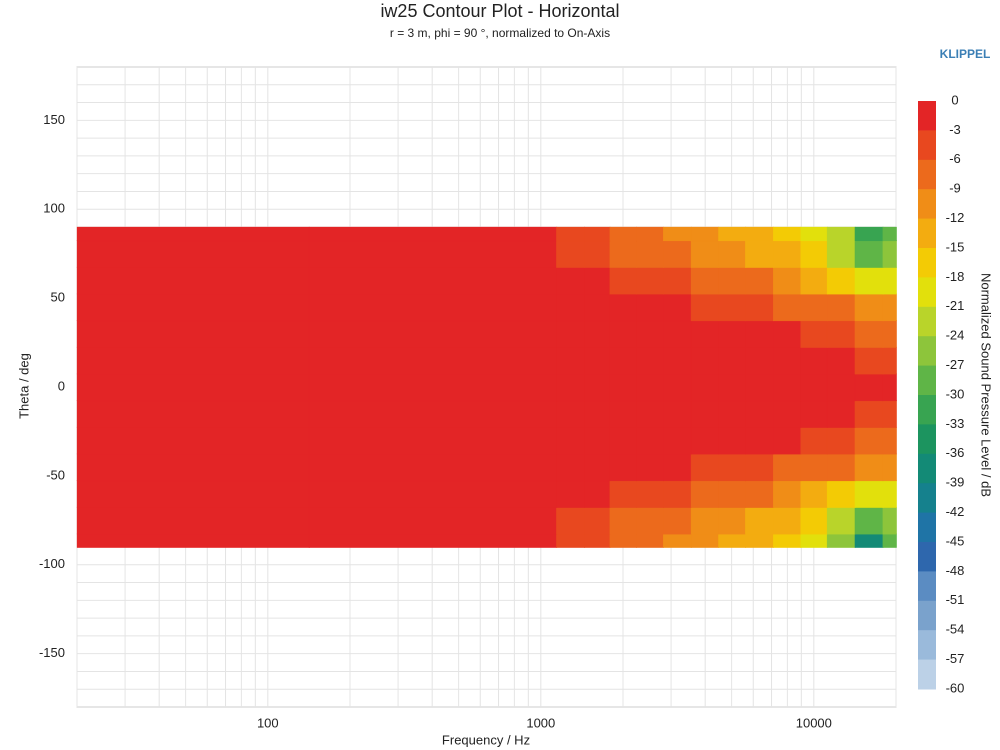  What do you see at coordinates (54, 119) in the screenshot?
I see `y-tick-label: 150` at bounding box center [54, 119].